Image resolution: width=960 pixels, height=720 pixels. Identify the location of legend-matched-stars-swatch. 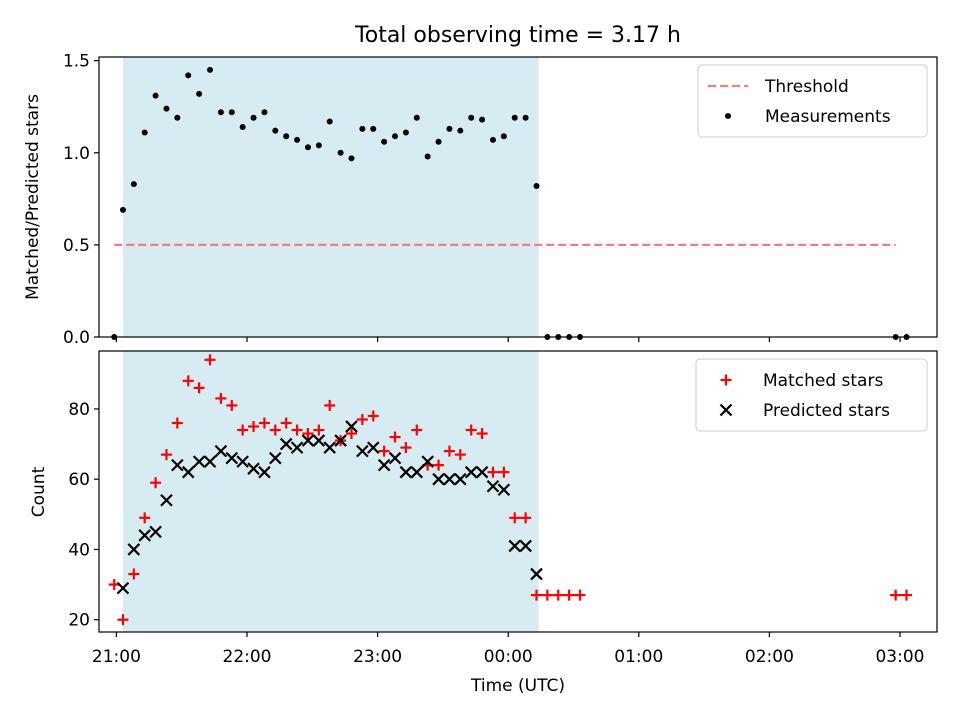
(726, 380).